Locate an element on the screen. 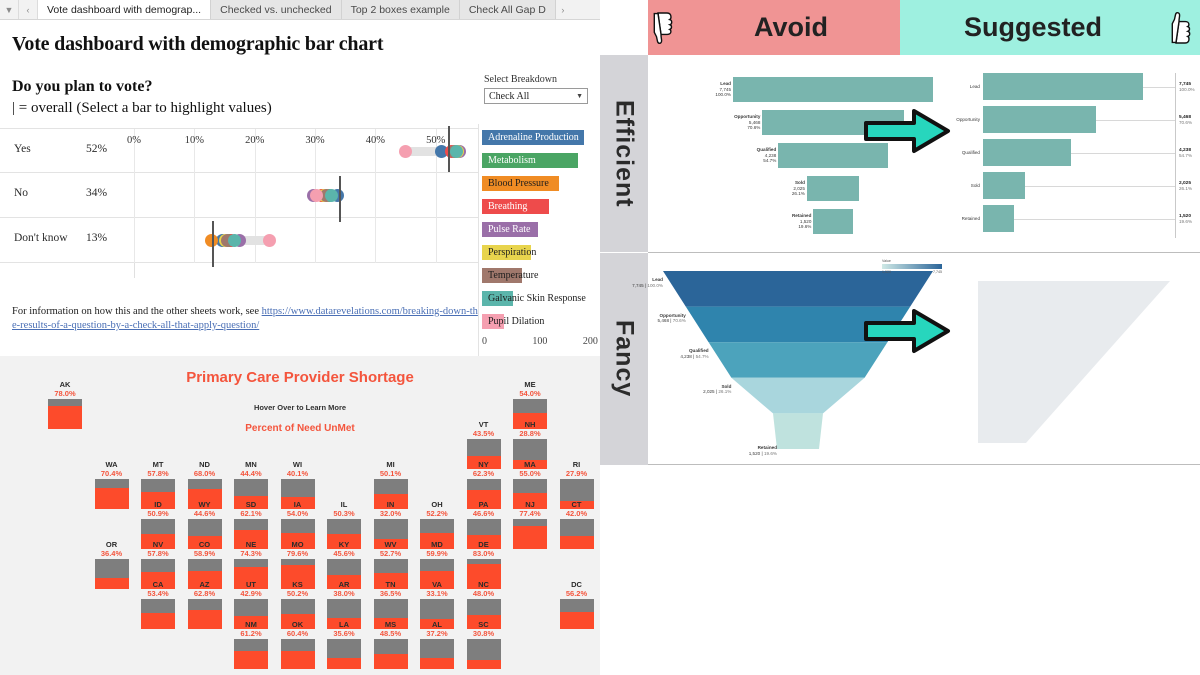  tab-check-all-gap: Check All Gap D is located at coordinates (507, 9).